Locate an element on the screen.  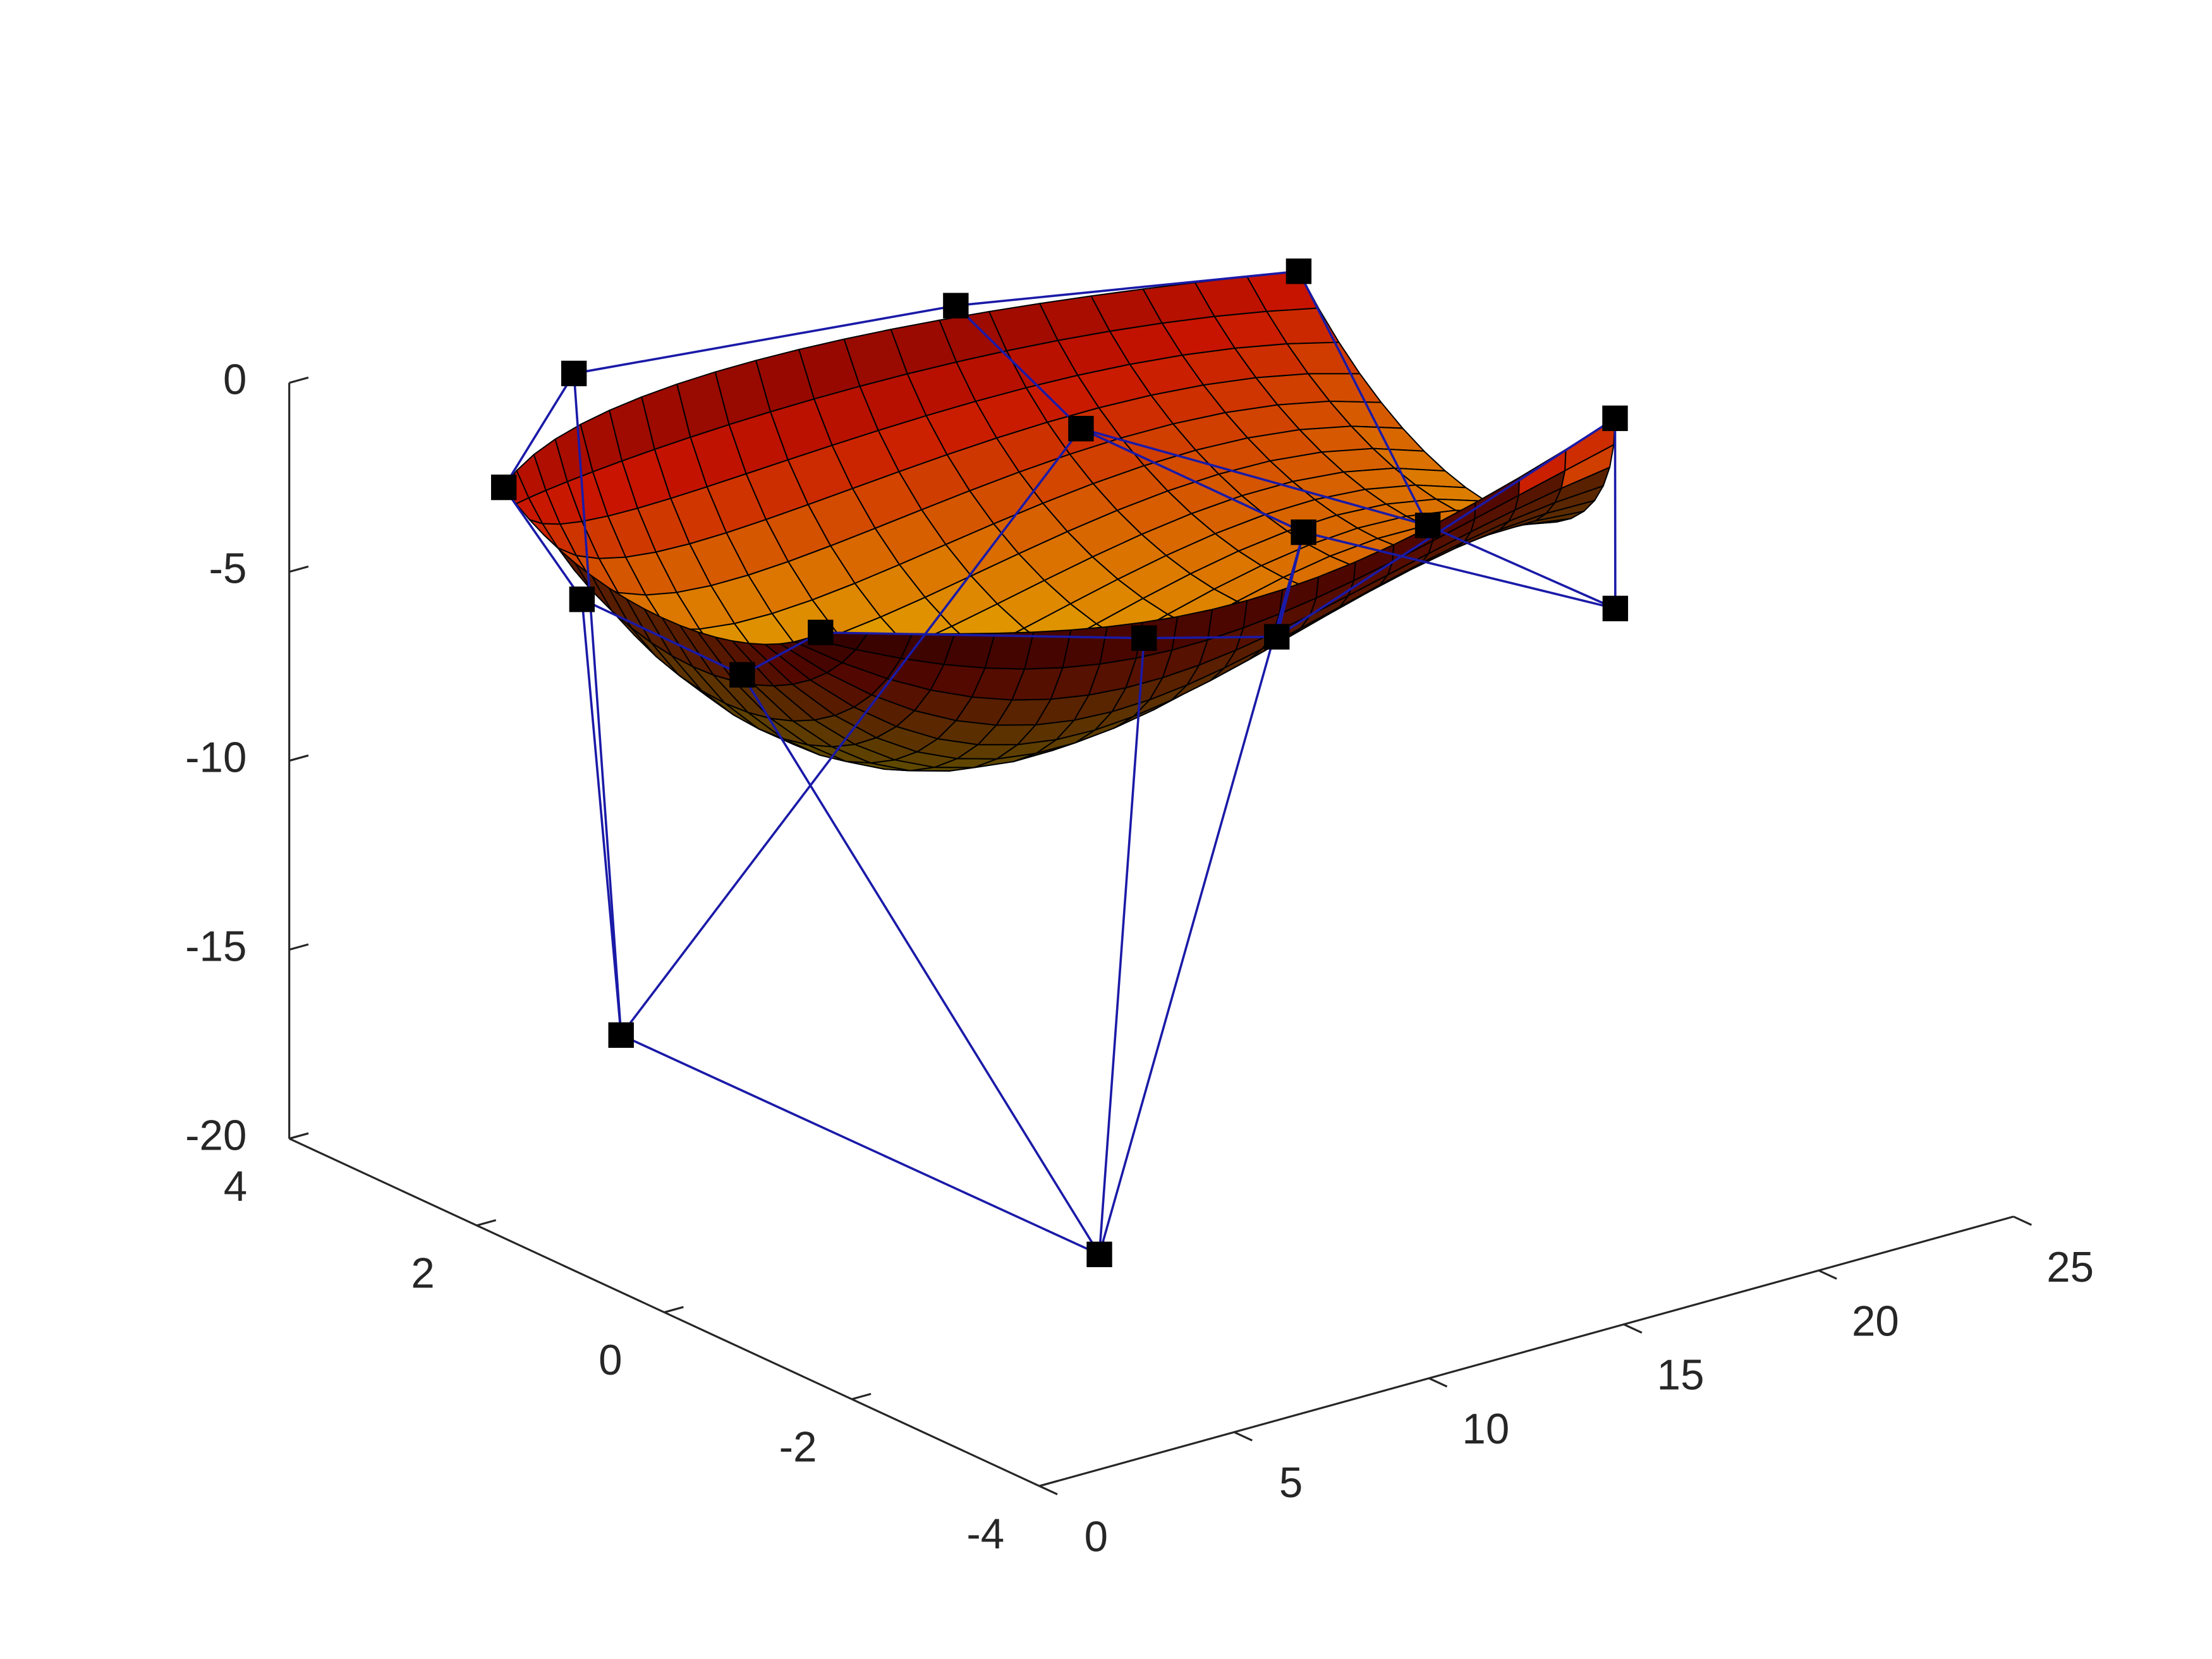
z-tick-label: -15 is located at coordinates (215, 946).